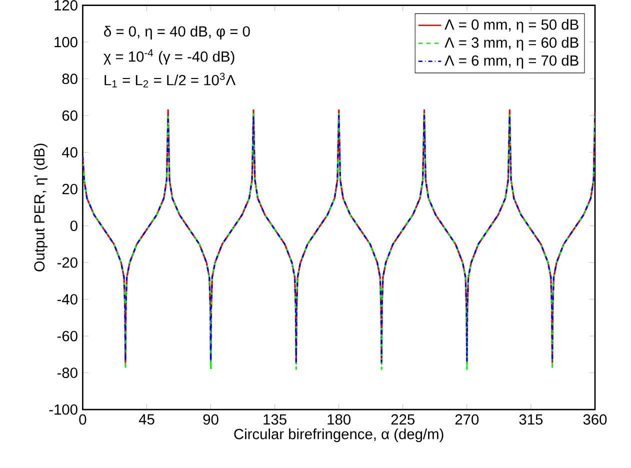 This screenshot has height=468, width=631. I want to click on x-tick-label: 135, so click(275, 419).